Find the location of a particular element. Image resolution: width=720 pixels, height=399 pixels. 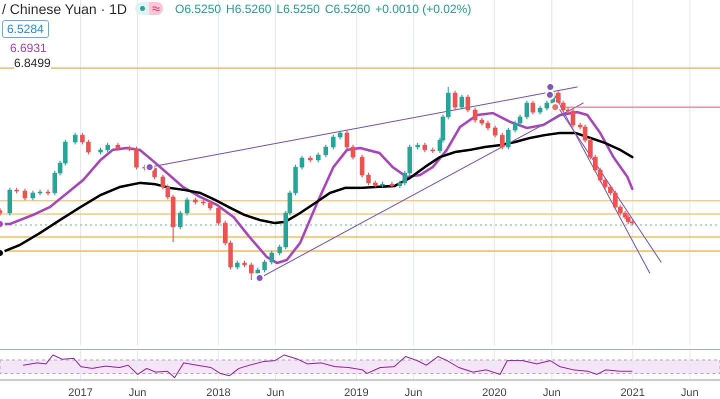

x-tick-label: 2017 is located at coordinates (80, 392).